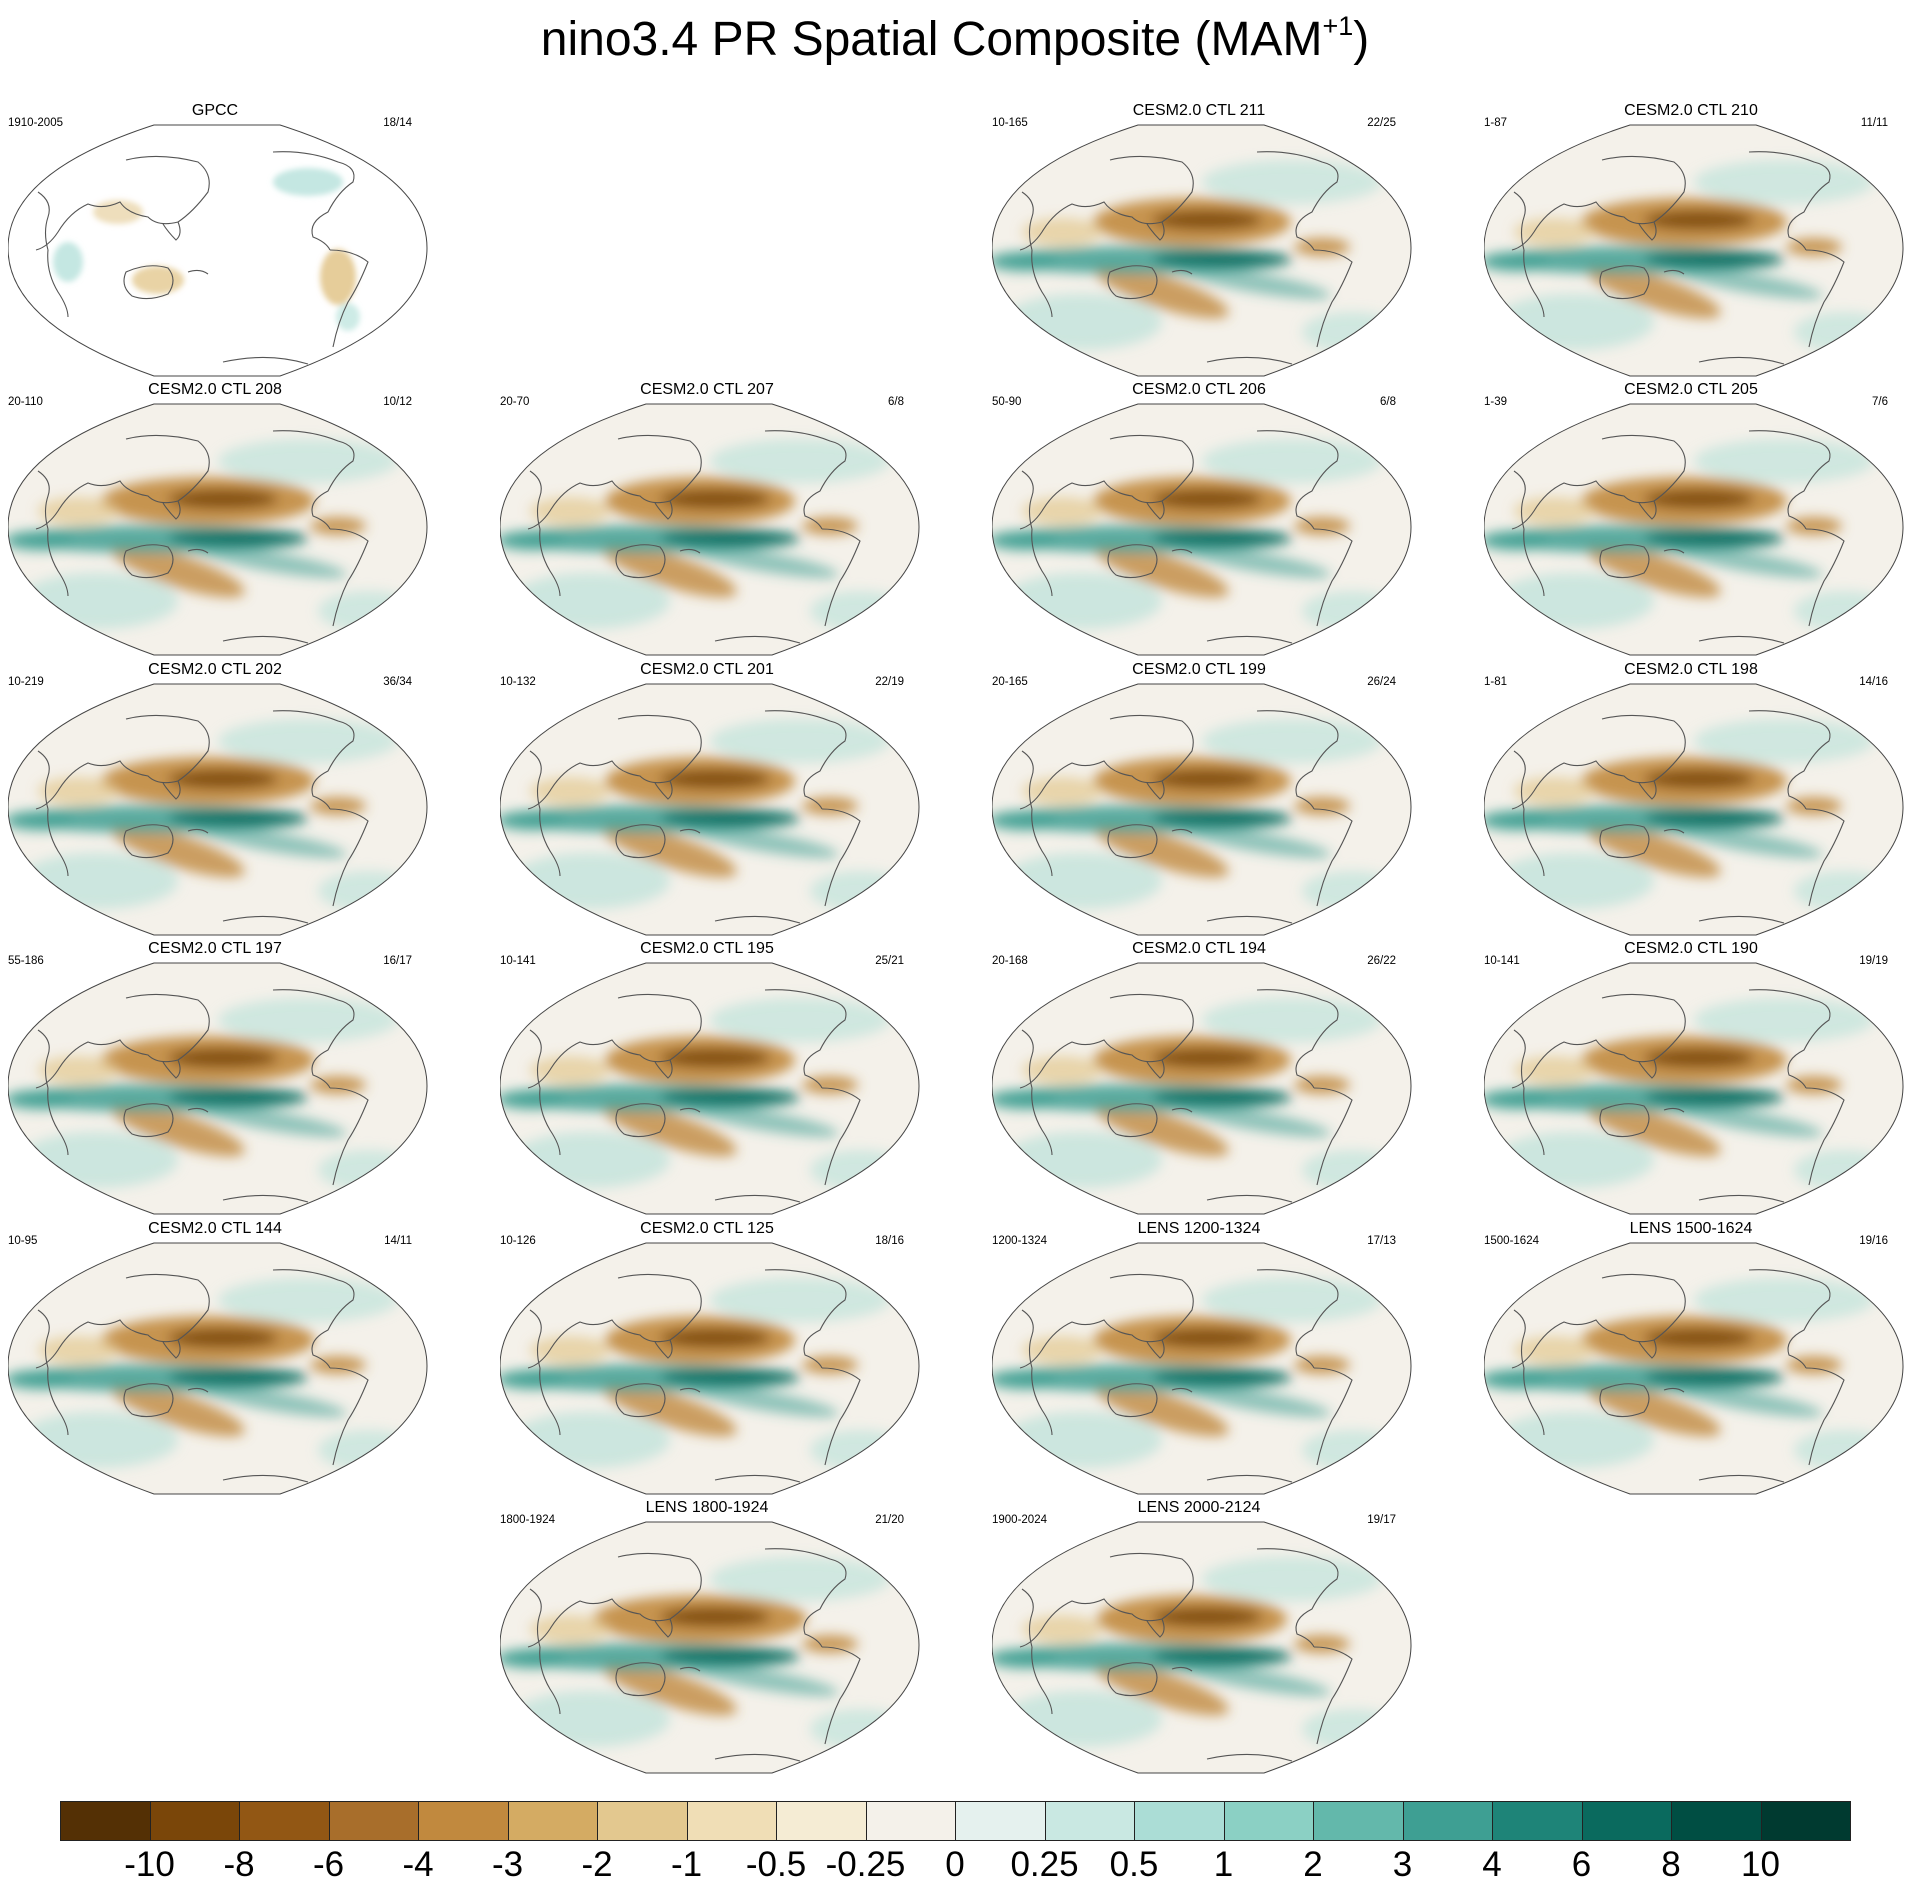  I want to click on panel-event-count: 7/6, so click(1880, 402).